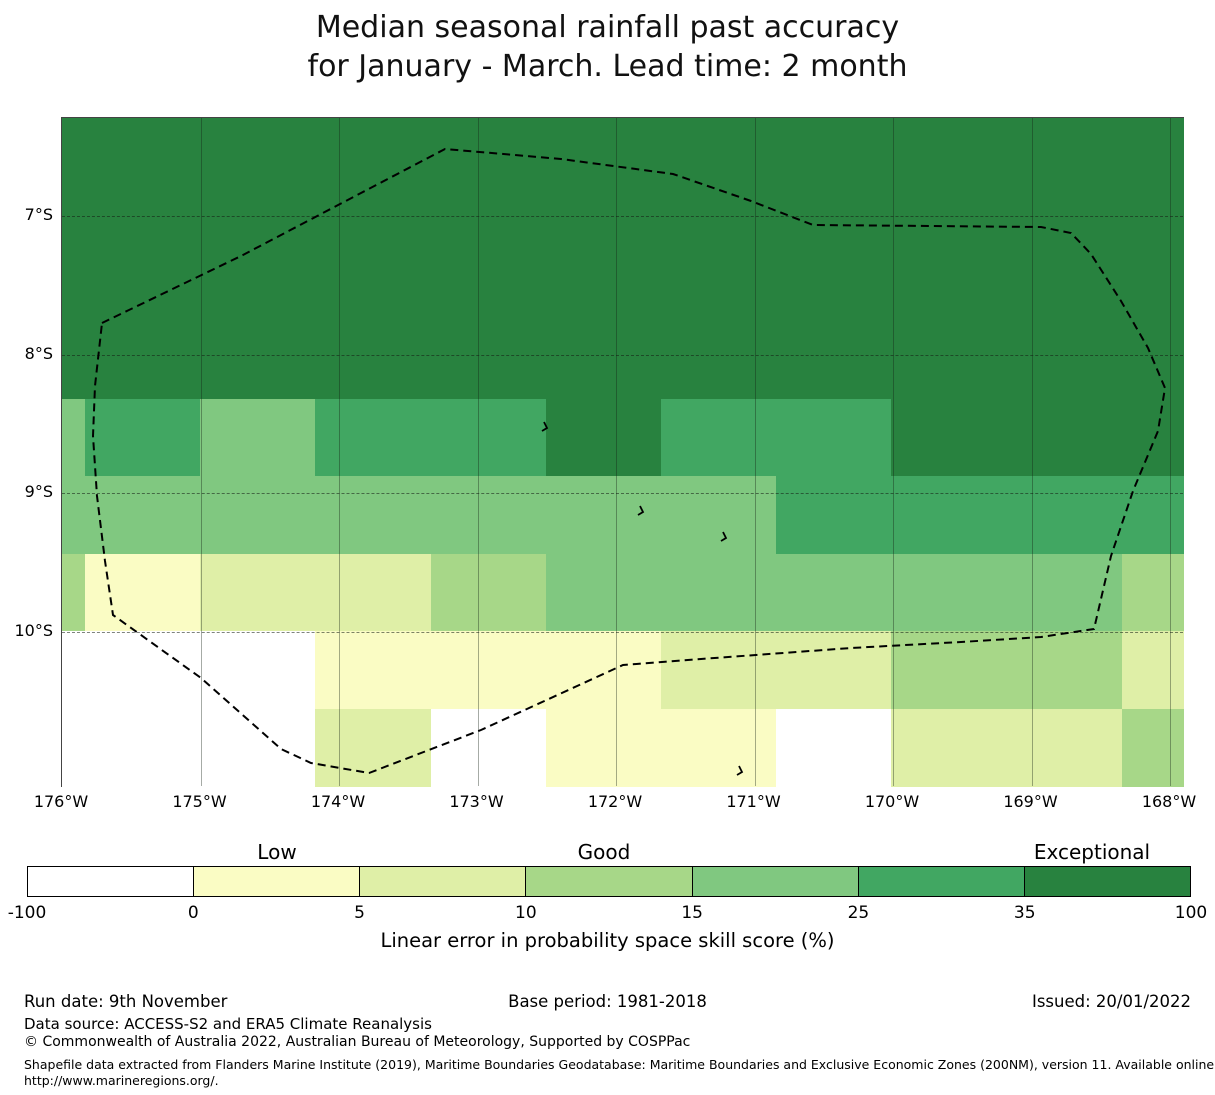  I want to click on colorbar-tick-label: 100, so click(1191, 913).